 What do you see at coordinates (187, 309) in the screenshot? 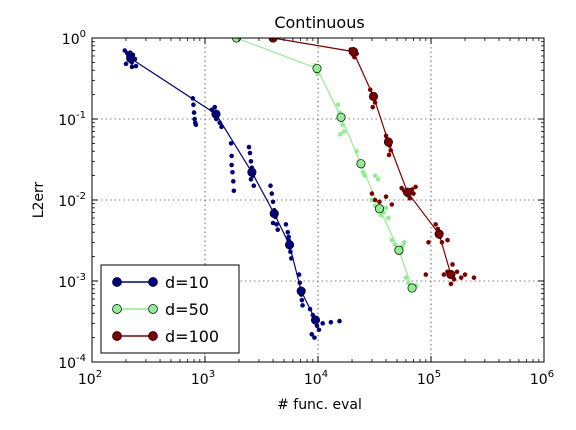
I see `legend-label: d=50` at bounding box center [187, 309].